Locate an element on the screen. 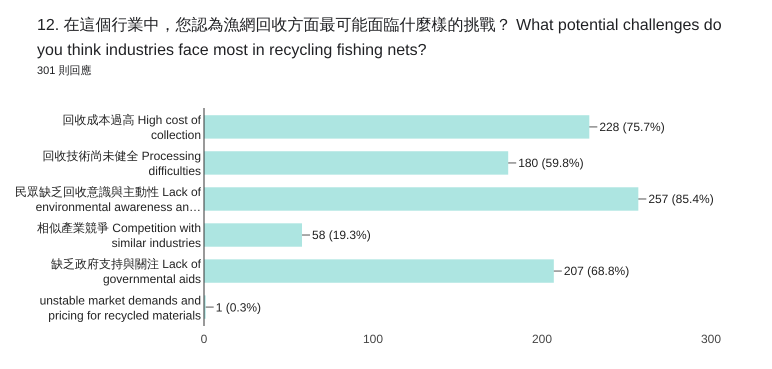 Image resolution: width=772 pixels, height=369 pixels. y-tick-label: 缺乏政府支持與關注 Lack of governmental aids is located at coordinates (126, 271).